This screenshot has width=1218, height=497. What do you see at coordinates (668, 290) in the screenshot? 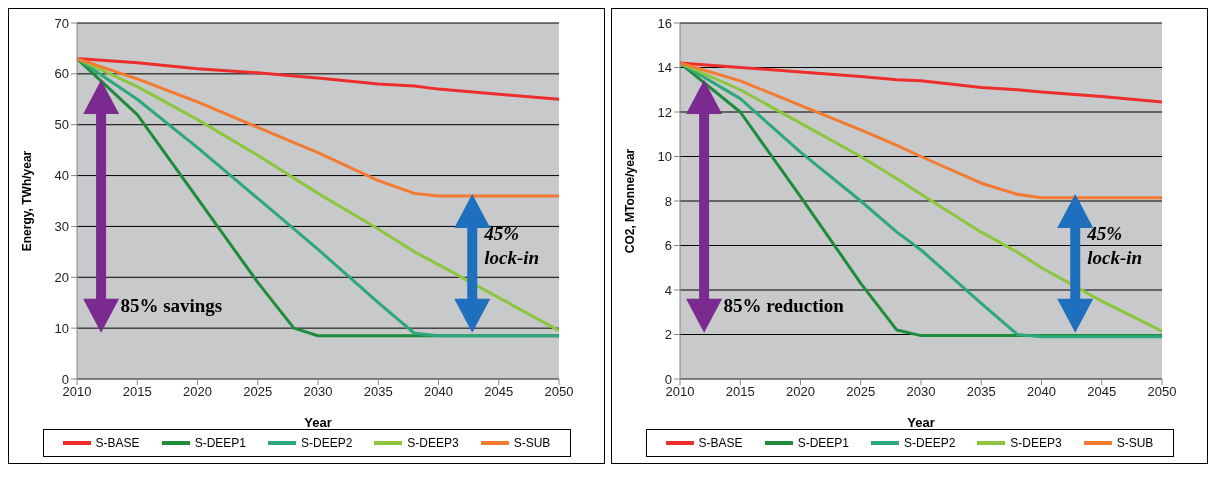
I see `y-tick-label: 4` at bounding box center [668, 290].